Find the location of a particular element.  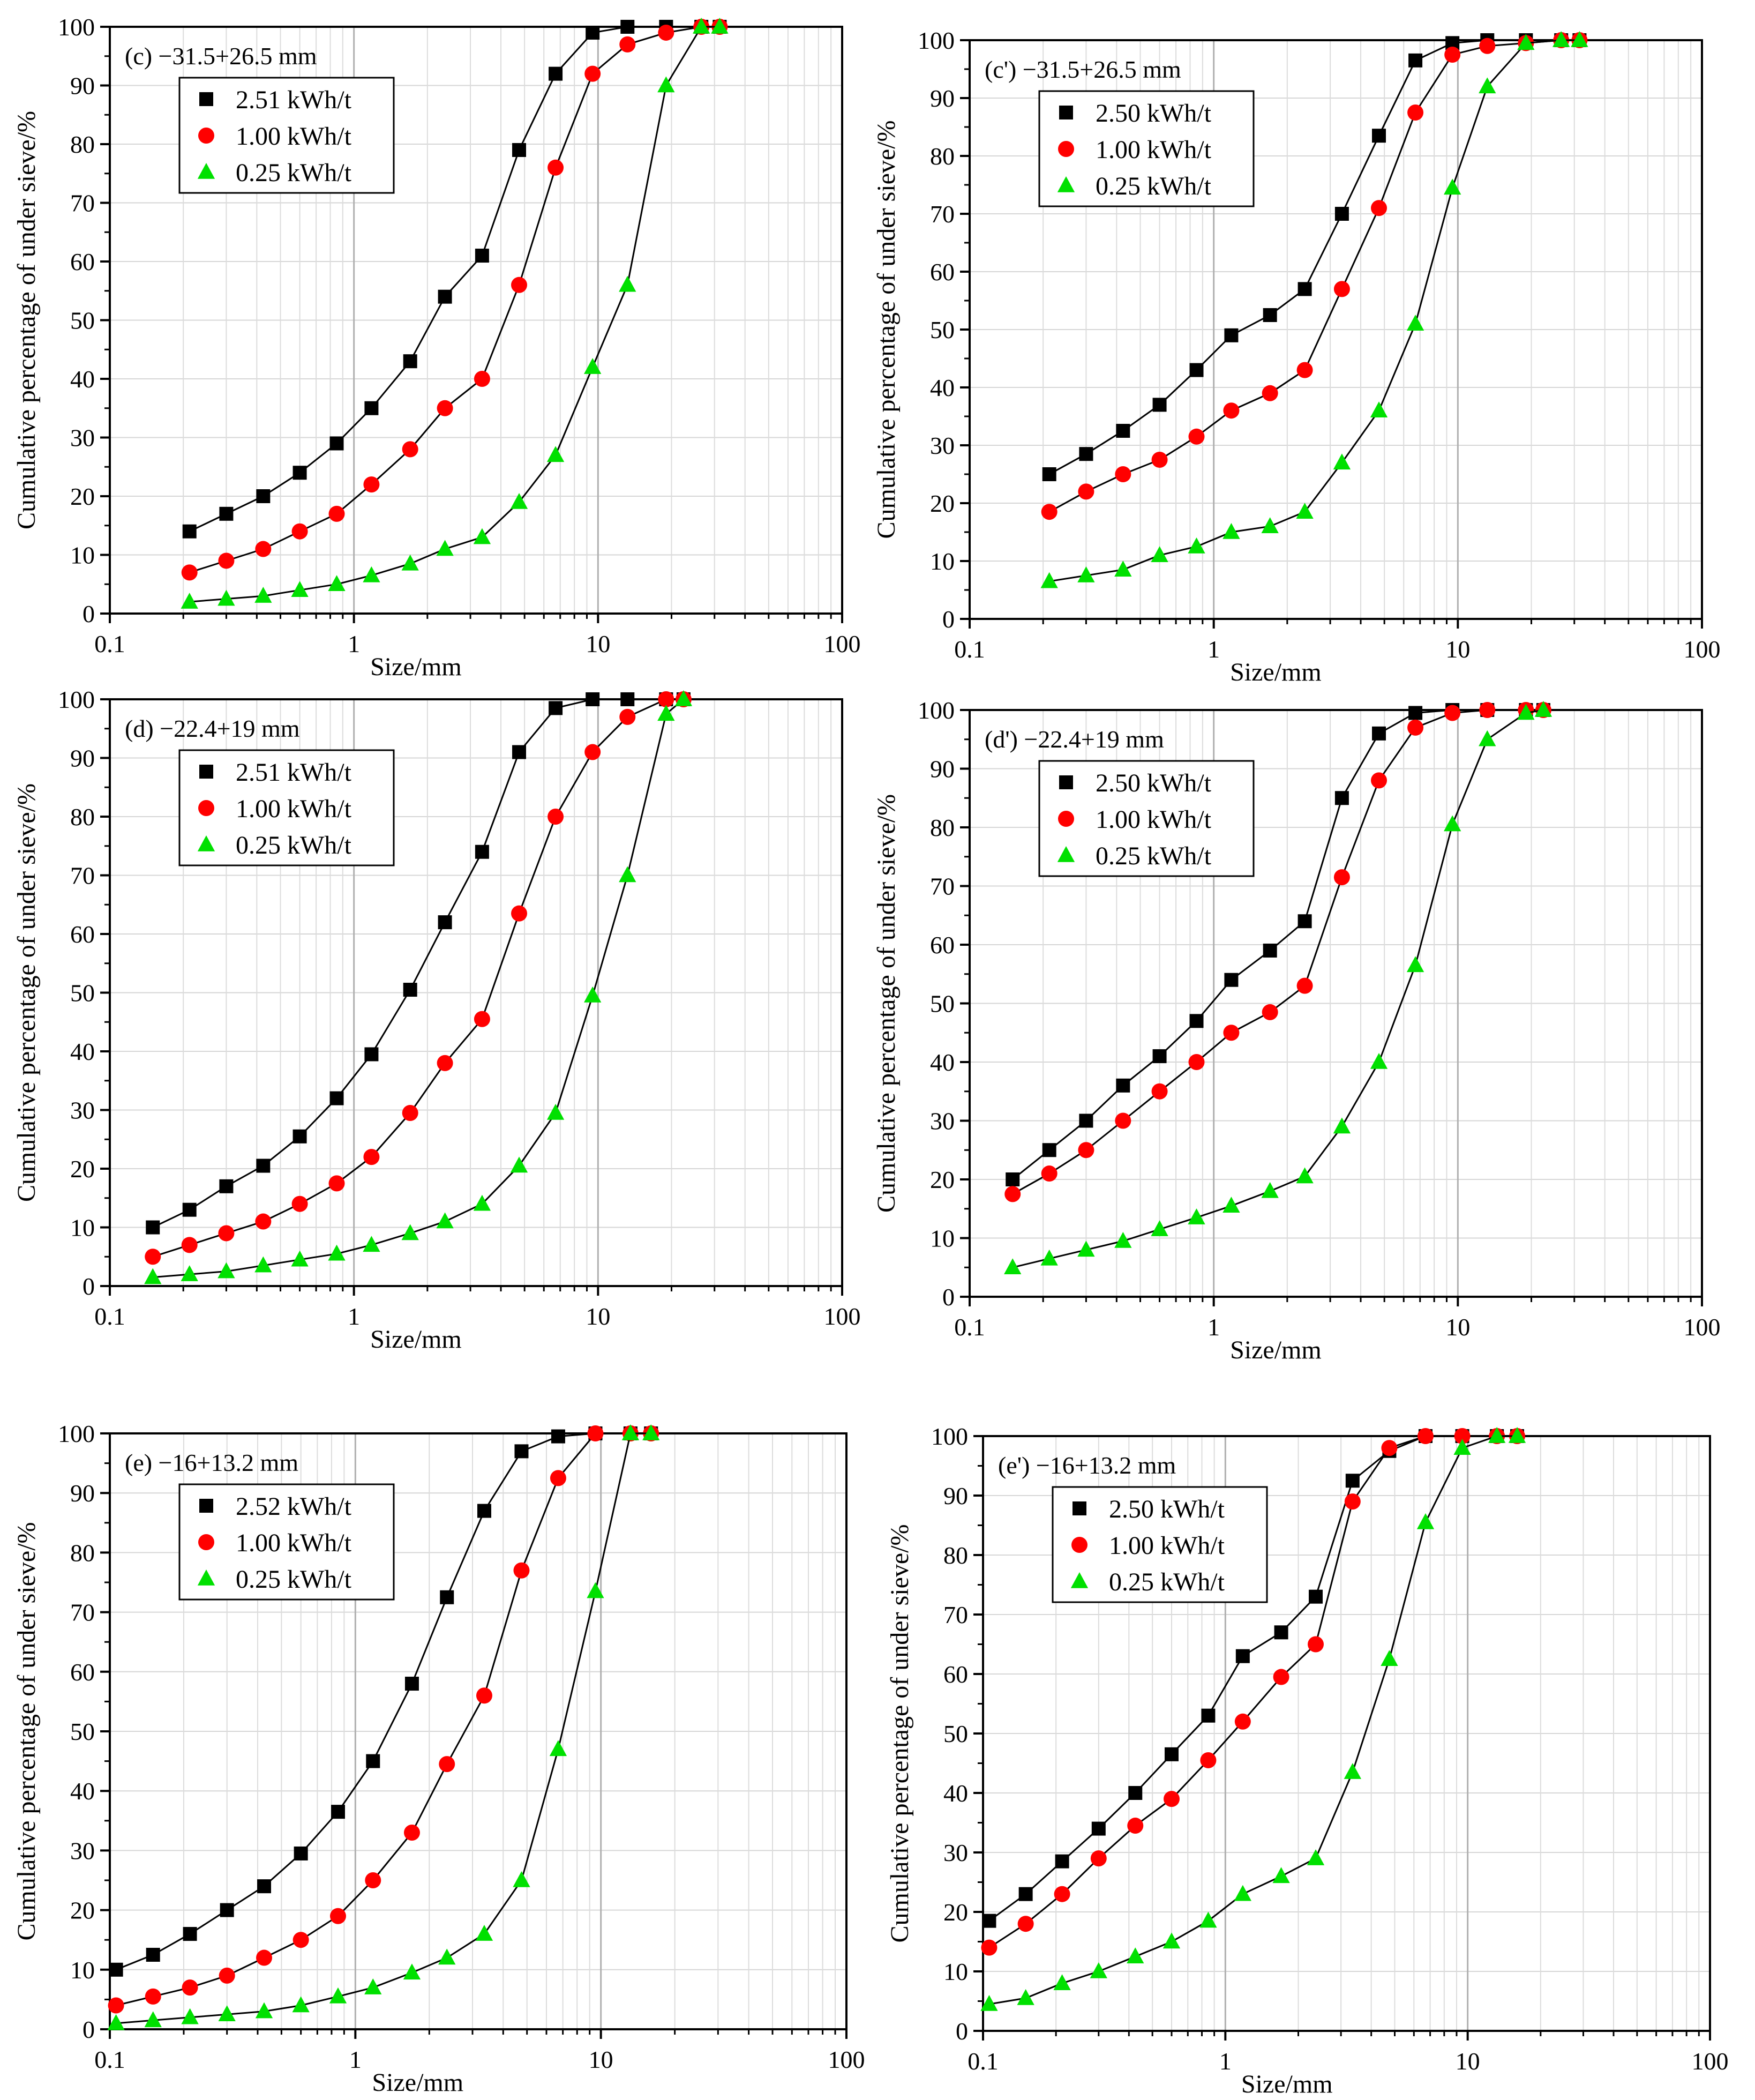

y-tick-label: 40 is located at coordinates (942, 1062).